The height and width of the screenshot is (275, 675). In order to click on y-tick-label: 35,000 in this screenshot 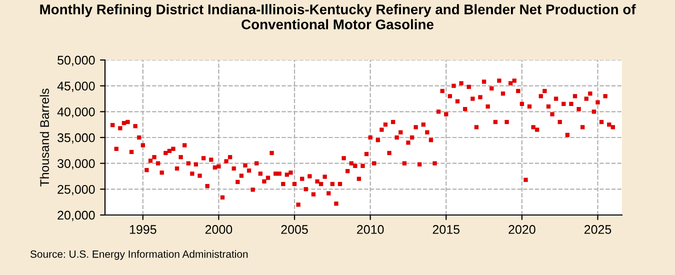, I will do `click(76, 138)`.